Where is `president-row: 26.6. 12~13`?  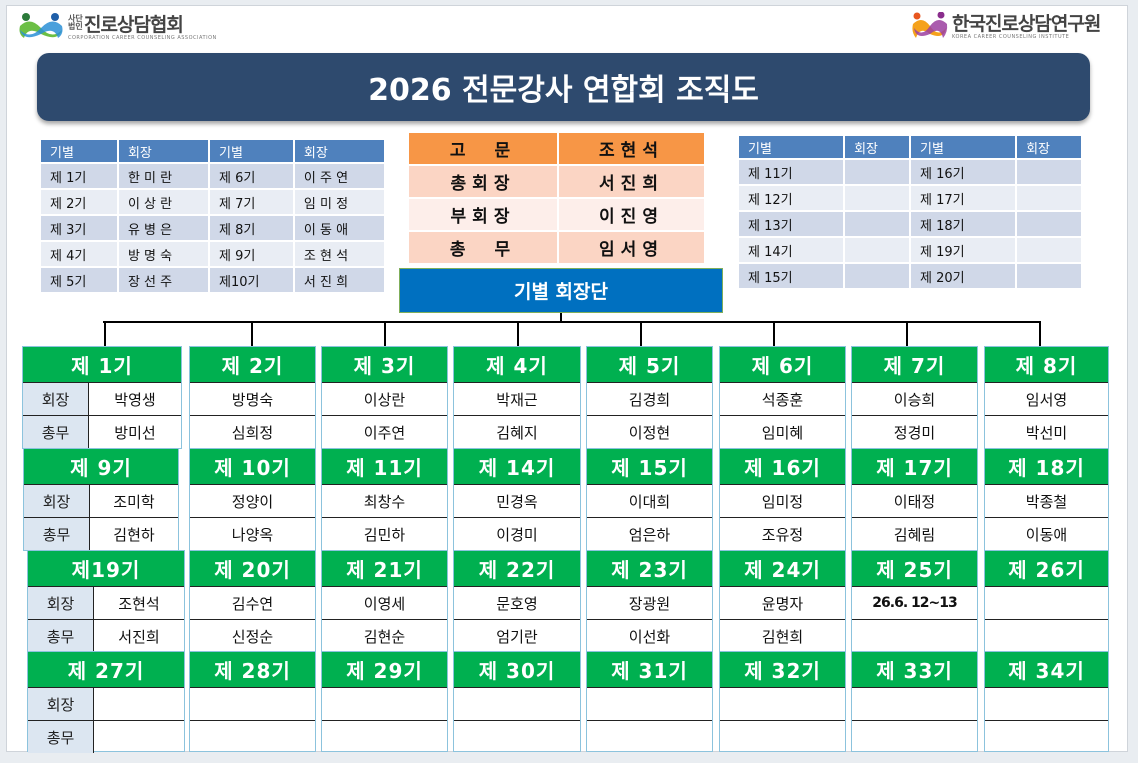 president-row: 26.6. 12~13 is located at coordinates (914, 602).